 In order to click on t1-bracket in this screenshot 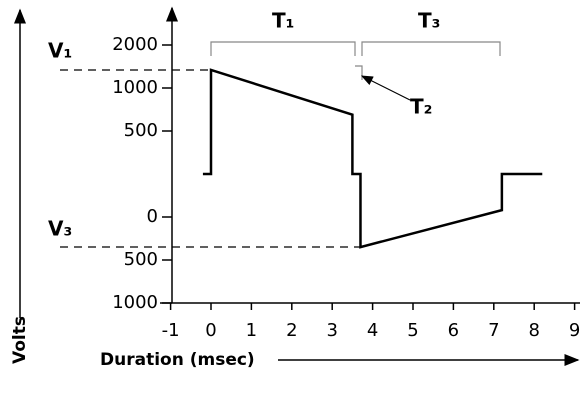, I will do `click(283, 48)`.